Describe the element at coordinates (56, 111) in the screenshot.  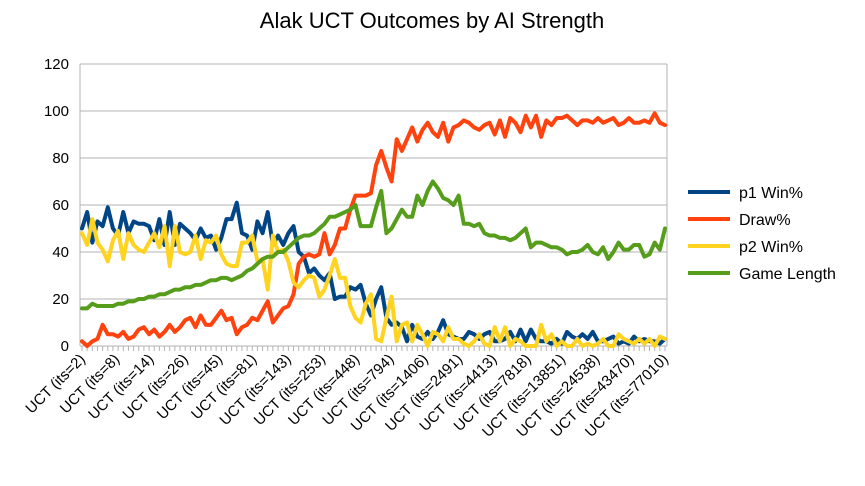
I see `y-tick-label: 100` at that location.